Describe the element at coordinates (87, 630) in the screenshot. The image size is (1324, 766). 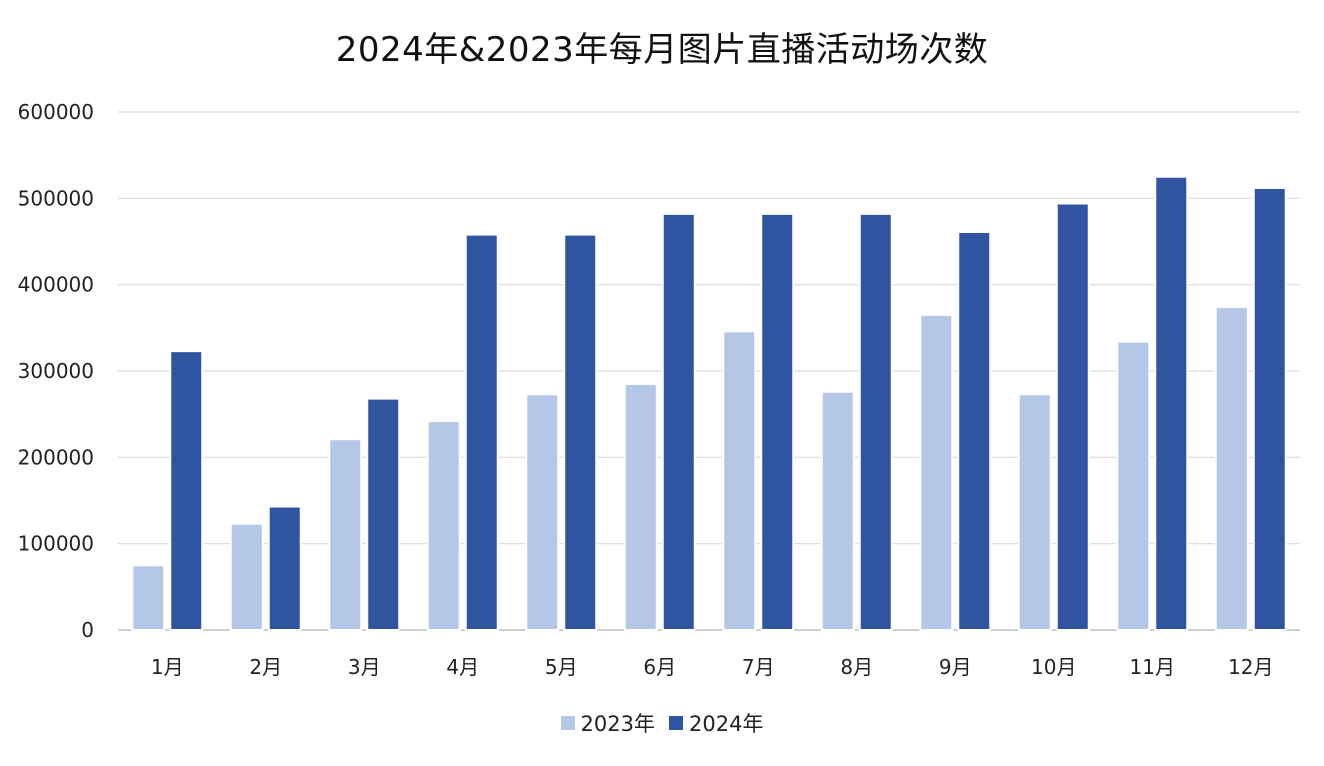
I see `y-tick-label: 0` at that location.